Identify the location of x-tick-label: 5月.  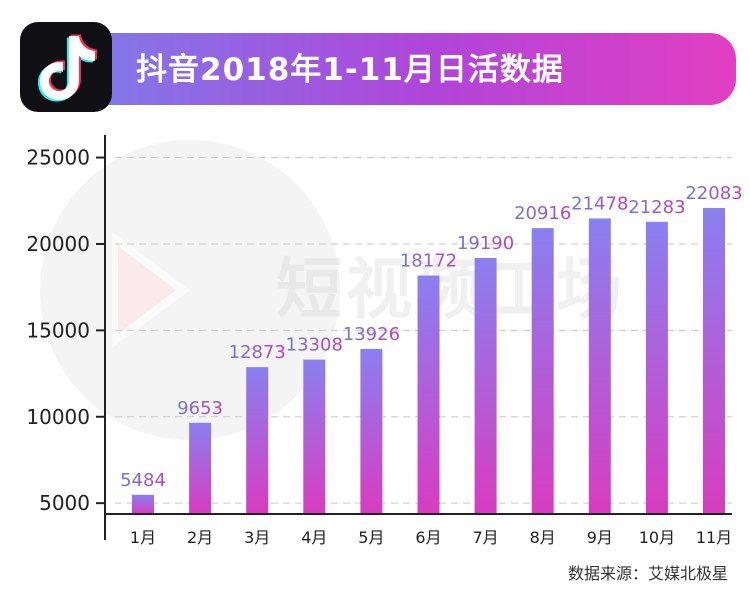
(371, 537).